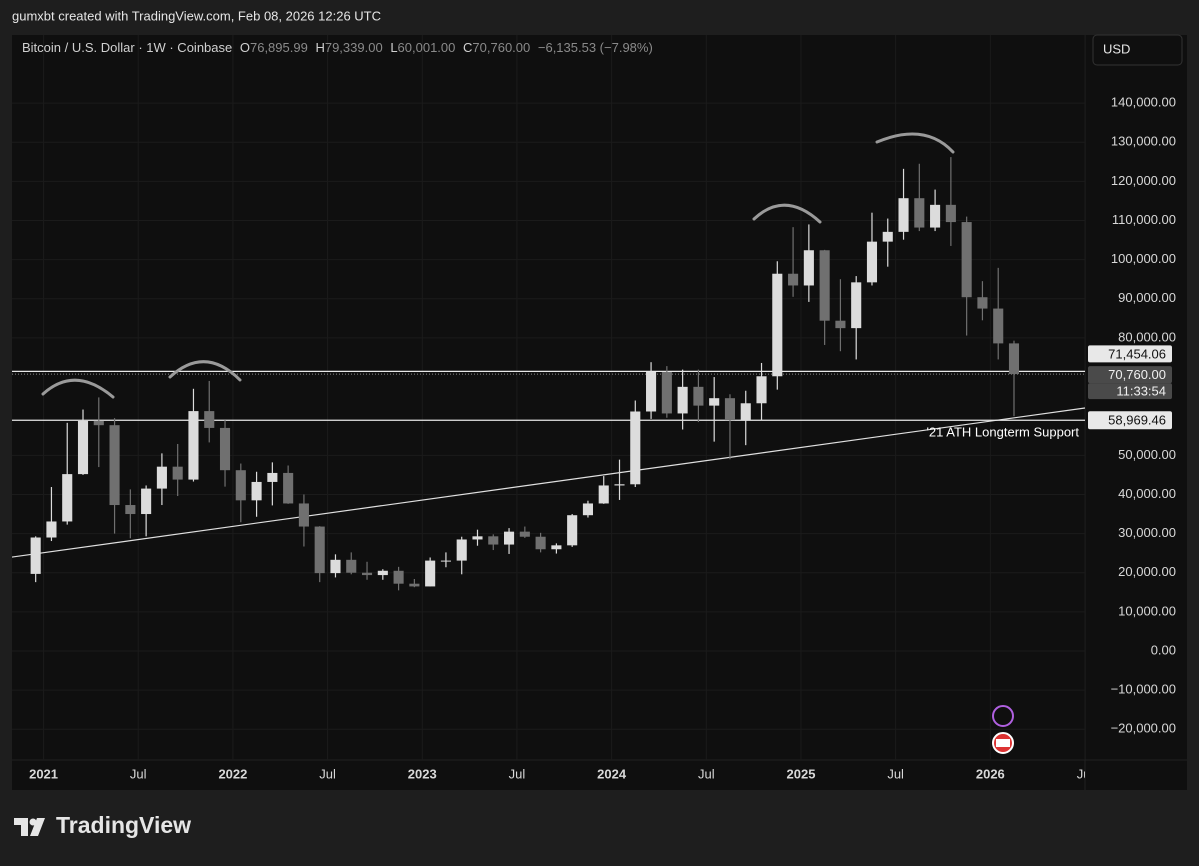  Describe the element at coordinates (1137, 420) in the screenshot. I see `price-badge-text: 58,969.46` at that location.